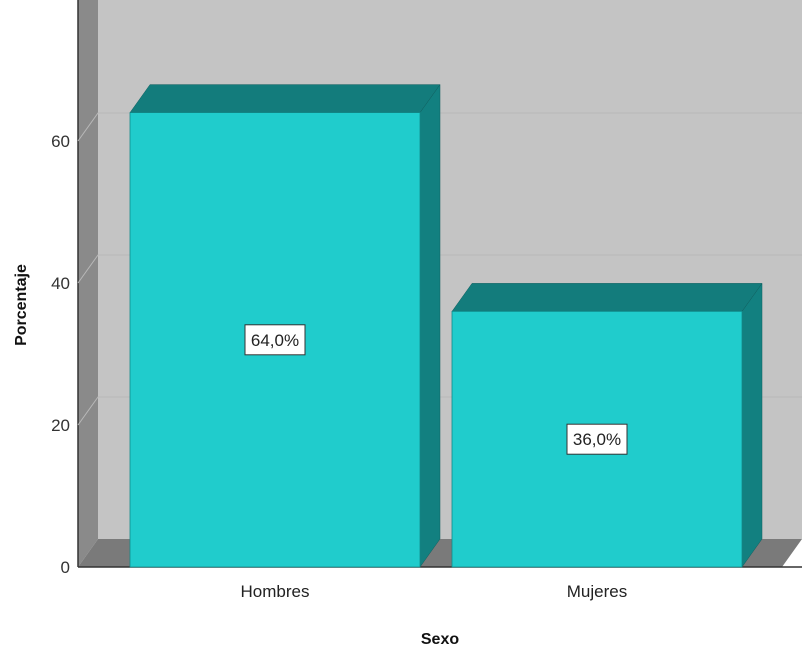 The width and height of the screenshot is (802, 651). Describe the element at coordinates (597, 591) in the screenshot. I see `x-tick-label: Mujeres` at that location.